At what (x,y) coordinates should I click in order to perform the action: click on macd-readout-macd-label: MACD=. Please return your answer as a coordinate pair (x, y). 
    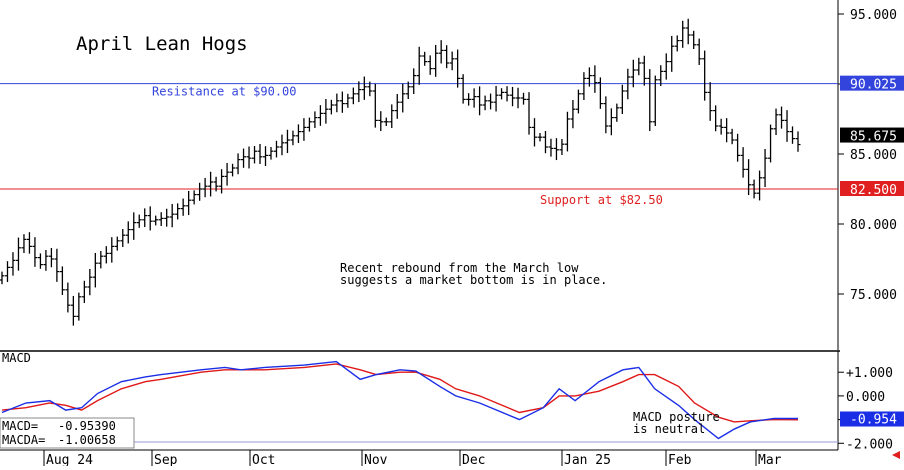
    Looking at the image, I should click on (20, 426).